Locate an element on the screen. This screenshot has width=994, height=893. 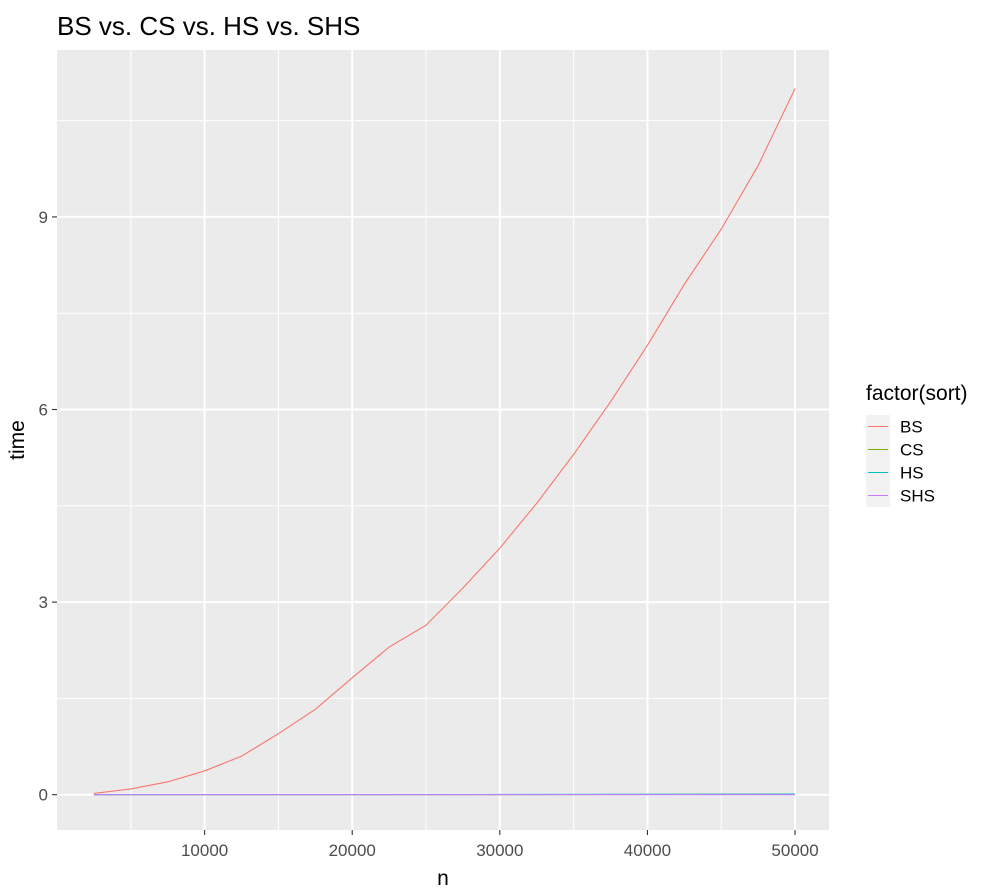
x-tick-label: 10000 is located at coordinates (204, 850).